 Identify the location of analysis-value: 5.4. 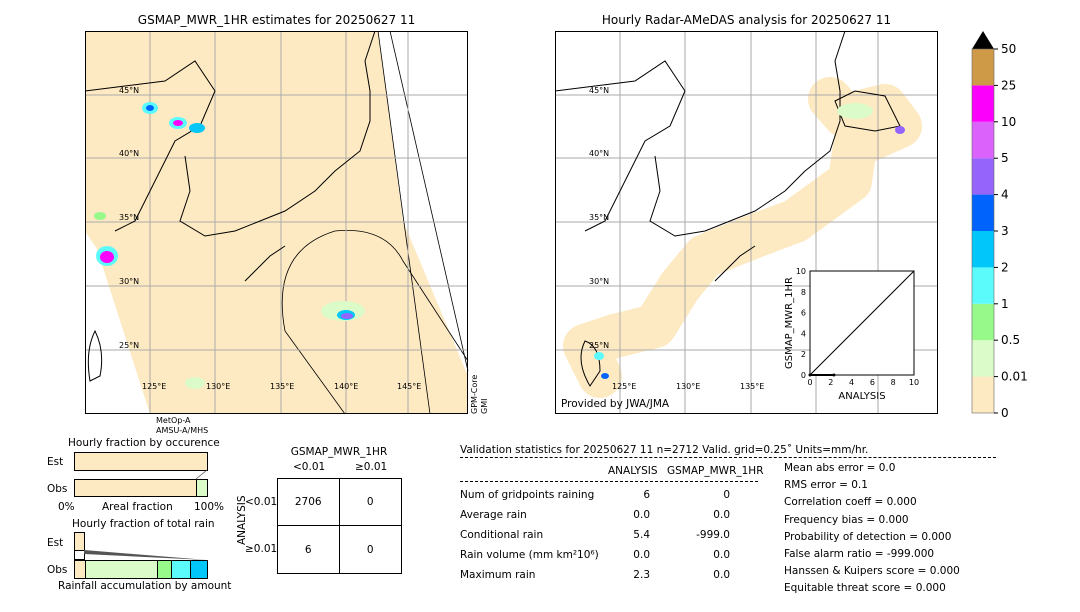
(641, 535).